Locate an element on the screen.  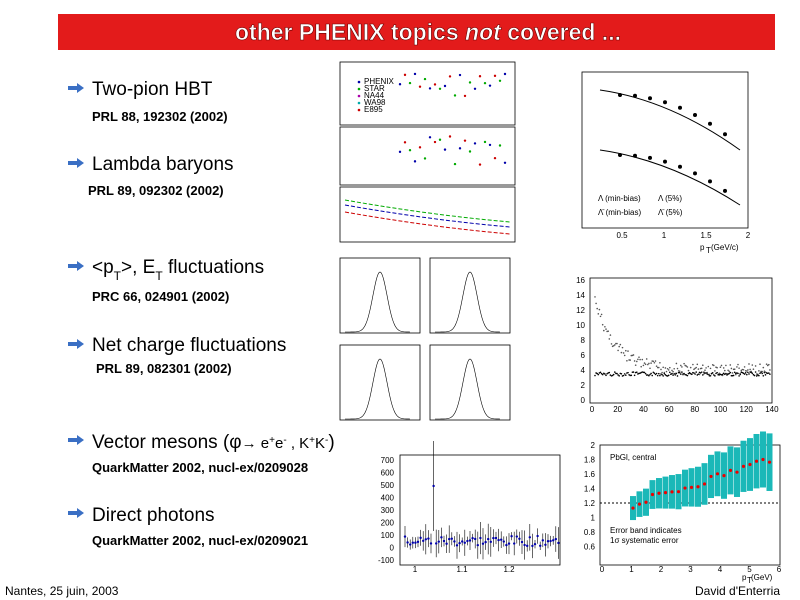
title-emphasis: not is located at coordinates (483, 32).